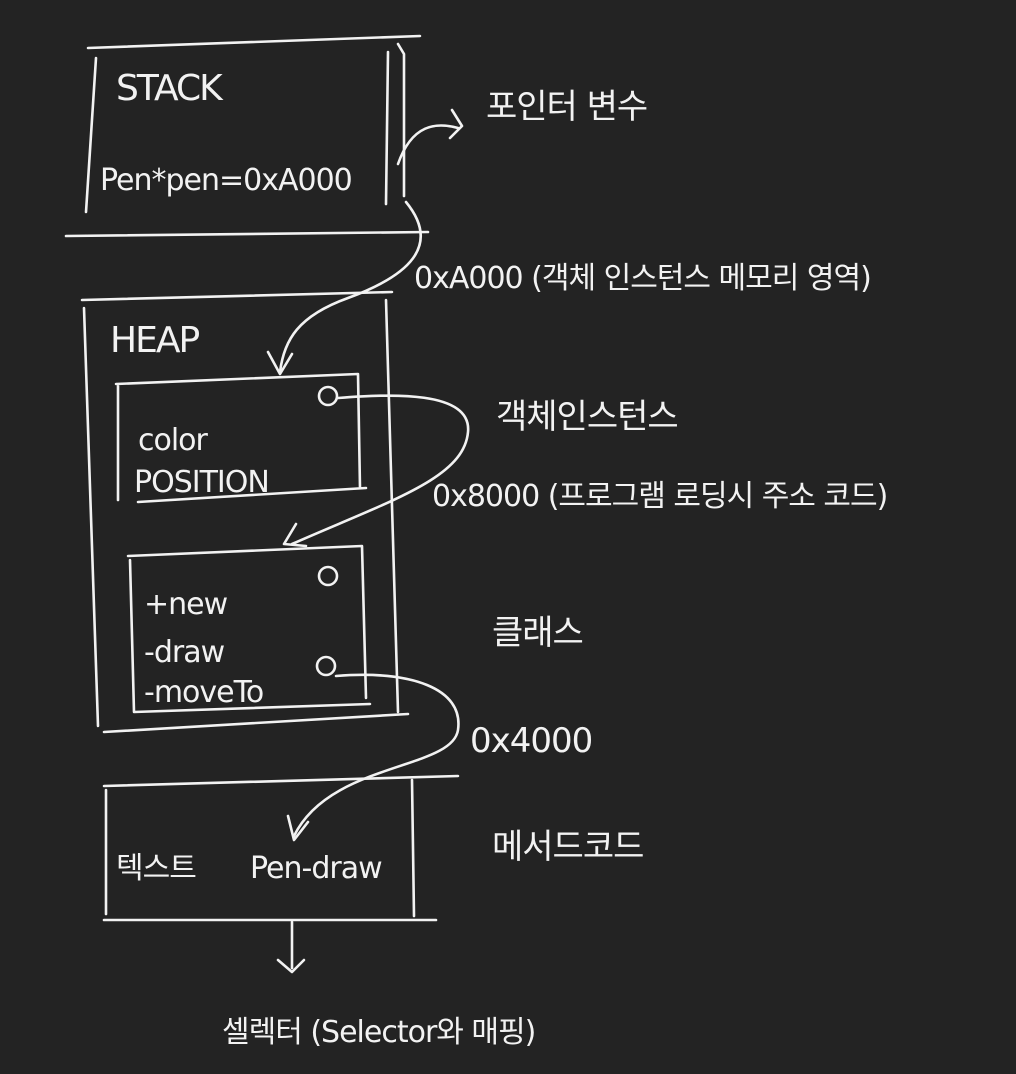 This screenshot has width=1016, height=1074. What do you see at coordinates (350, 287) in the screenshot?
I see `pointer-to-instance-arrow` at bounding box center [350, 287].